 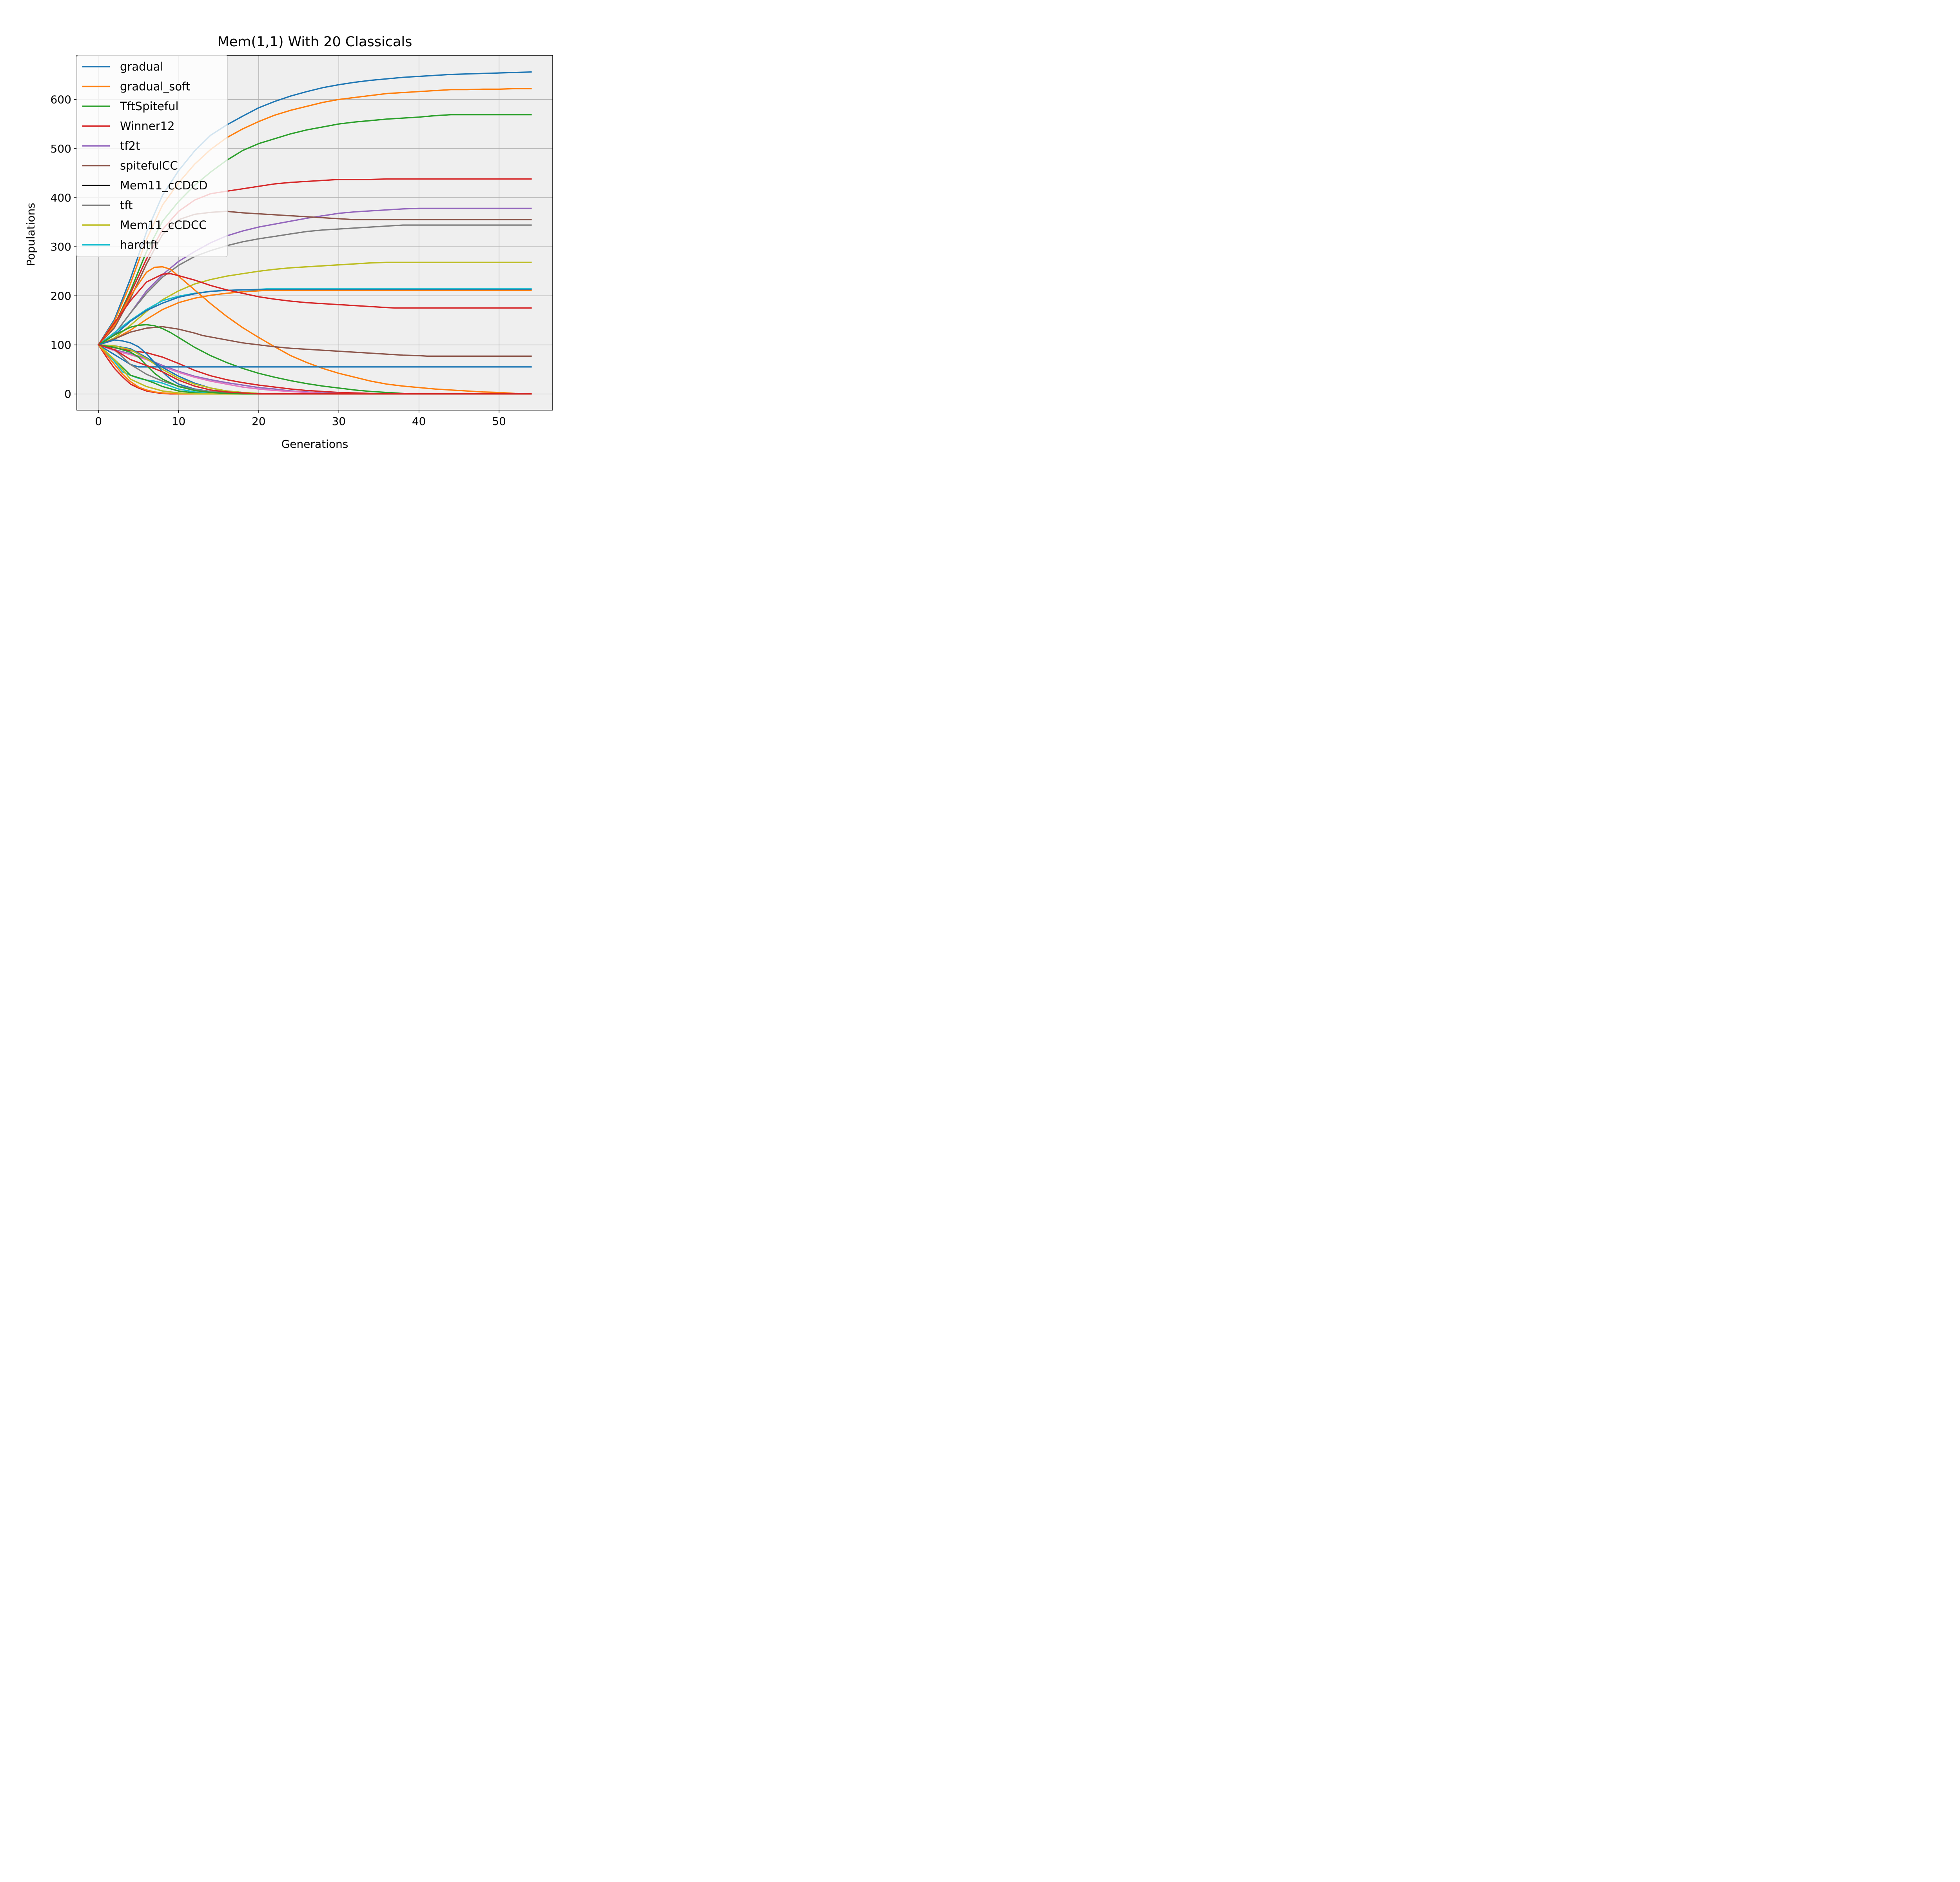 I want to click on y-axis-label: Populations, so click(x=30, y=234).